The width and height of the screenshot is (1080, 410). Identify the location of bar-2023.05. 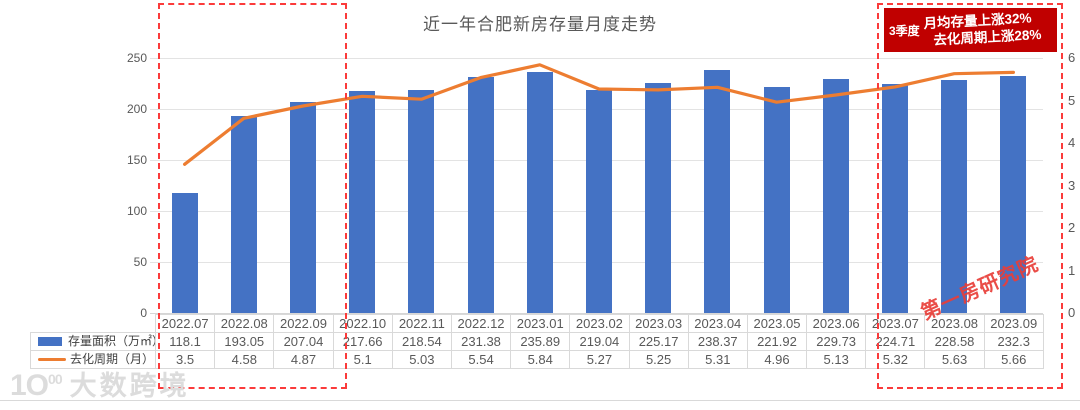
(776, 199).